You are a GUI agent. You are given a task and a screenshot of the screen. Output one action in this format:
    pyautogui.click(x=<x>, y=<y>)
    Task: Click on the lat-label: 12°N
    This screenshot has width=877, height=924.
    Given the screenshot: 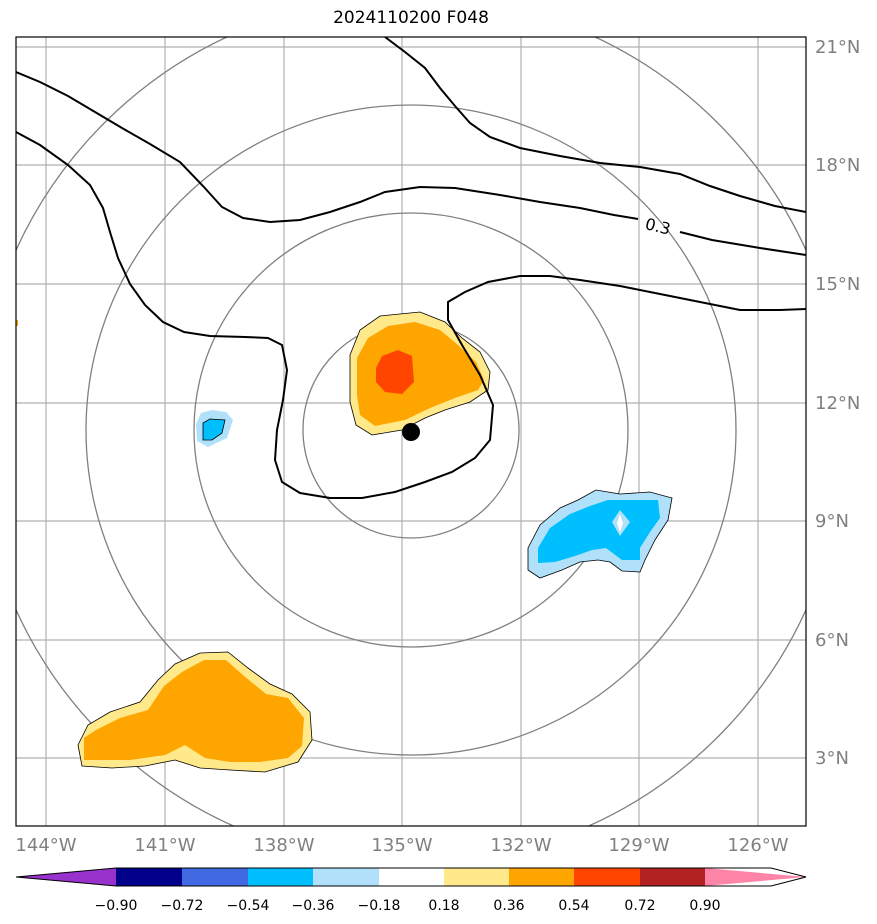 What is the action you would take?
    pyautogui.click(x=837, y=403)
    